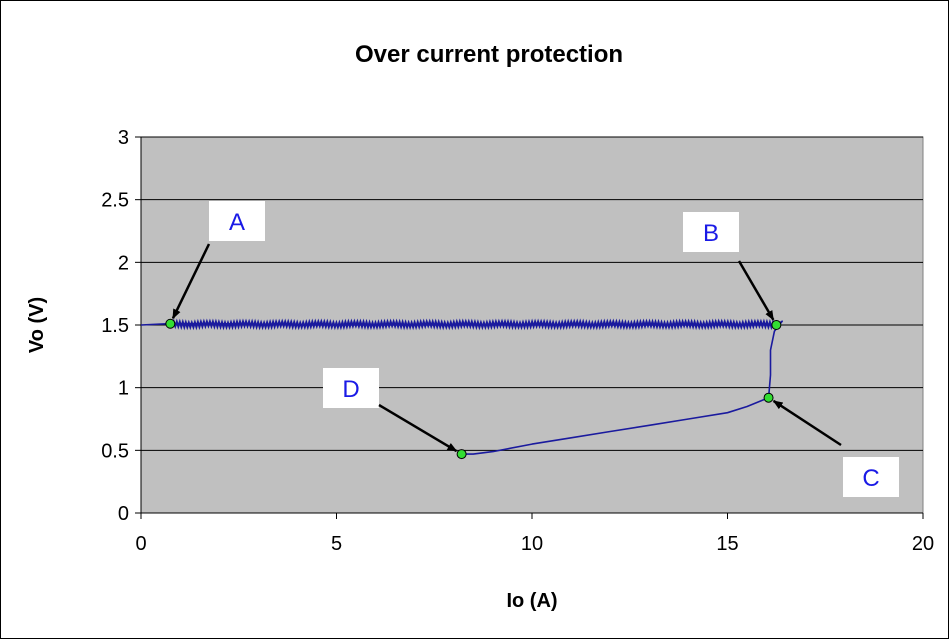  Describe the element at coordinates (532, 544) in the screenshot. I see `x-tick-label-2: 10` at that location.